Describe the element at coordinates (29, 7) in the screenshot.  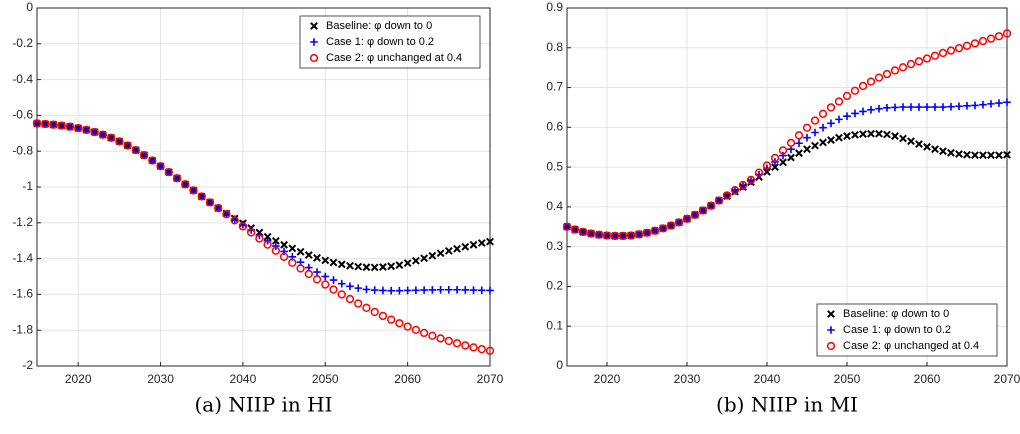
I see `y-tick-label: 0` at that location.